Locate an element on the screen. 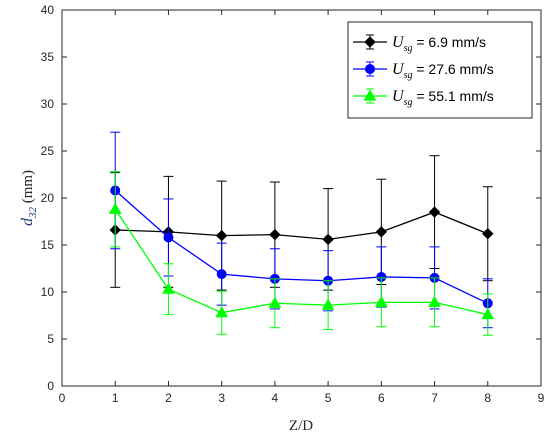 This screenshot has width=550, height=441. legend-label: Usg = 55.1 mm/s is located at coordinates (443, 98).